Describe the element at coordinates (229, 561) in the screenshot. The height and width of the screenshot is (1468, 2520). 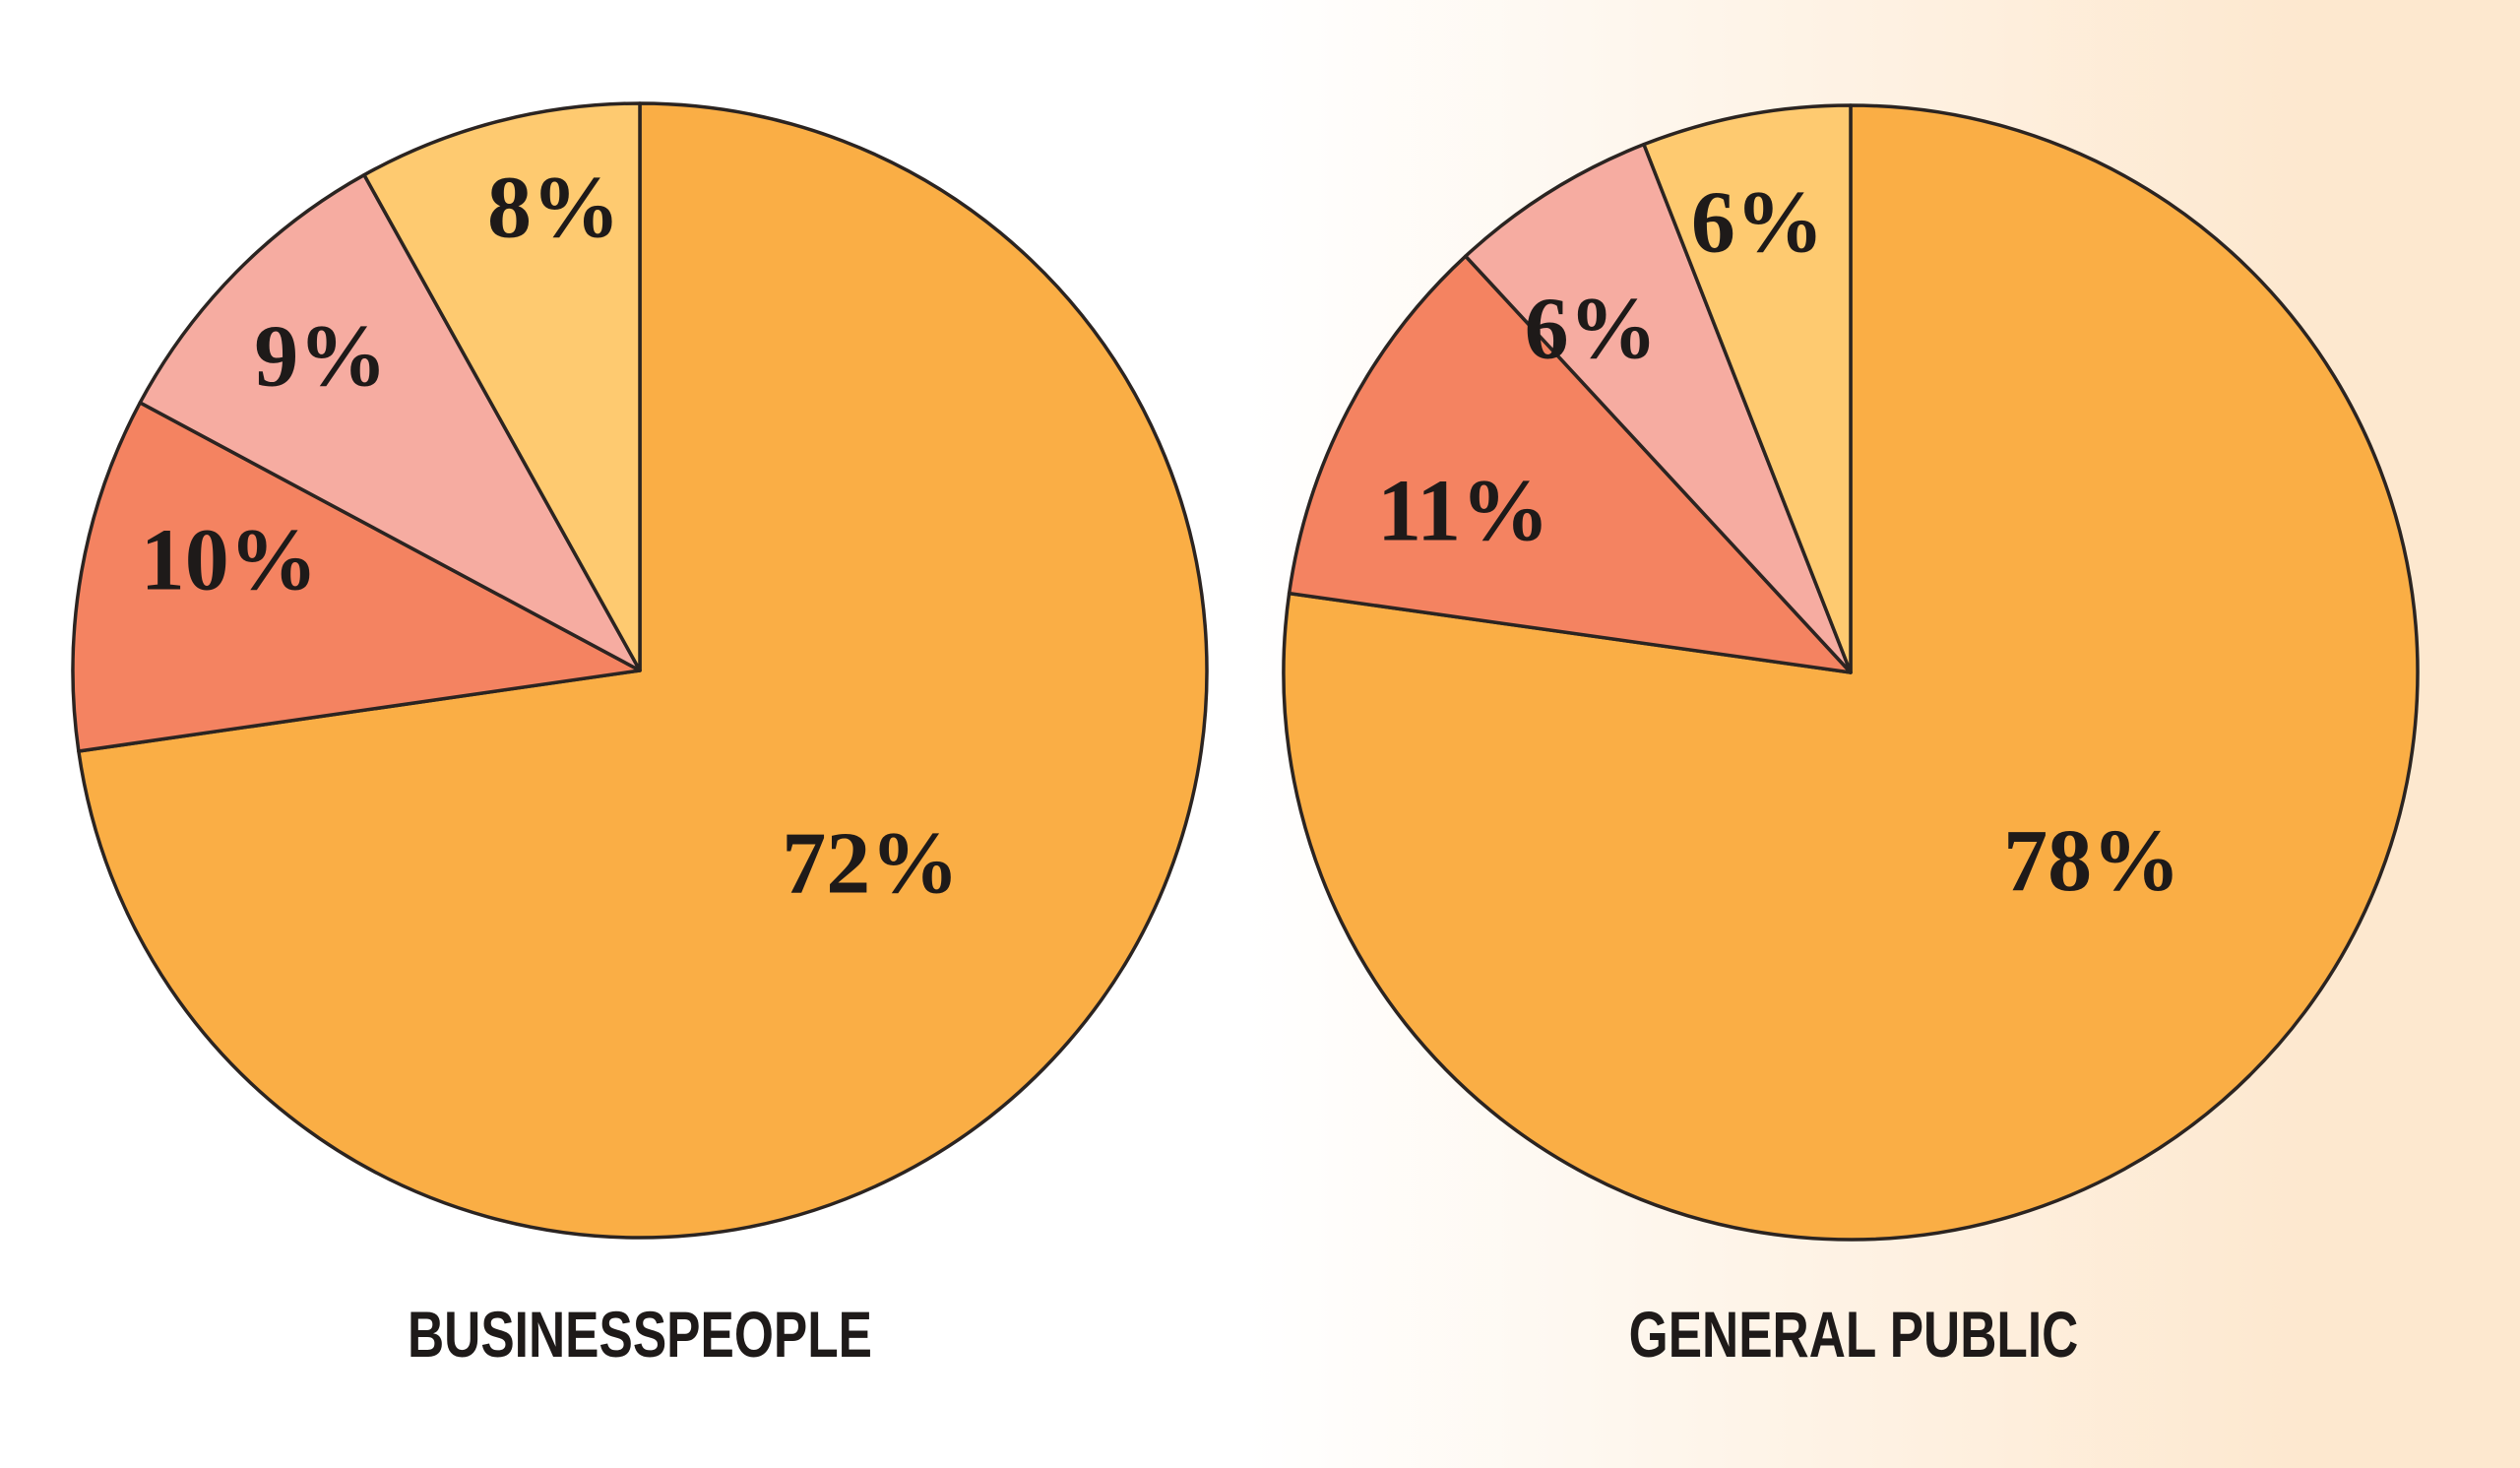
I see `pie-0-slice-label-1: 10%` at that location.